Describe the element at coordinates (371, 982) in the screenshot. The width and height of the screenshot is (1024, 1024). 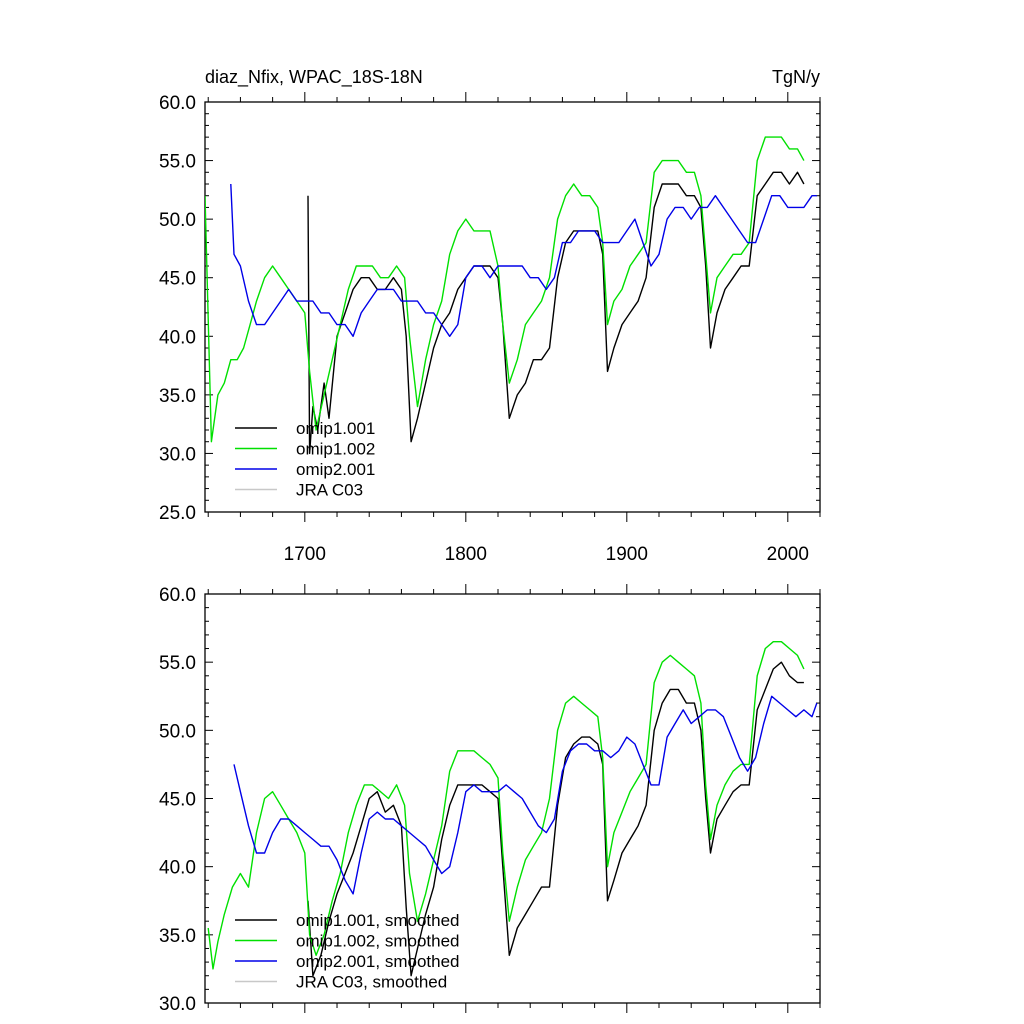
I see `legend-label: JRA C03, smoothed` at that location.